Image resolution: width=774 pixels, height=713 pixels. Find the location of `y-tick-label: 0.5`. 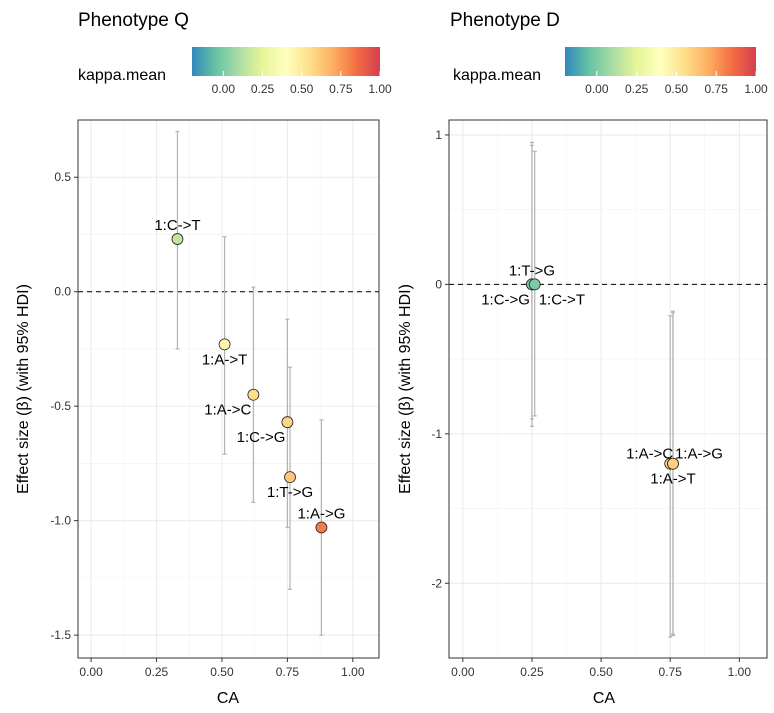

y-tick-label: 0.5 is located at coordinates (62, 177).